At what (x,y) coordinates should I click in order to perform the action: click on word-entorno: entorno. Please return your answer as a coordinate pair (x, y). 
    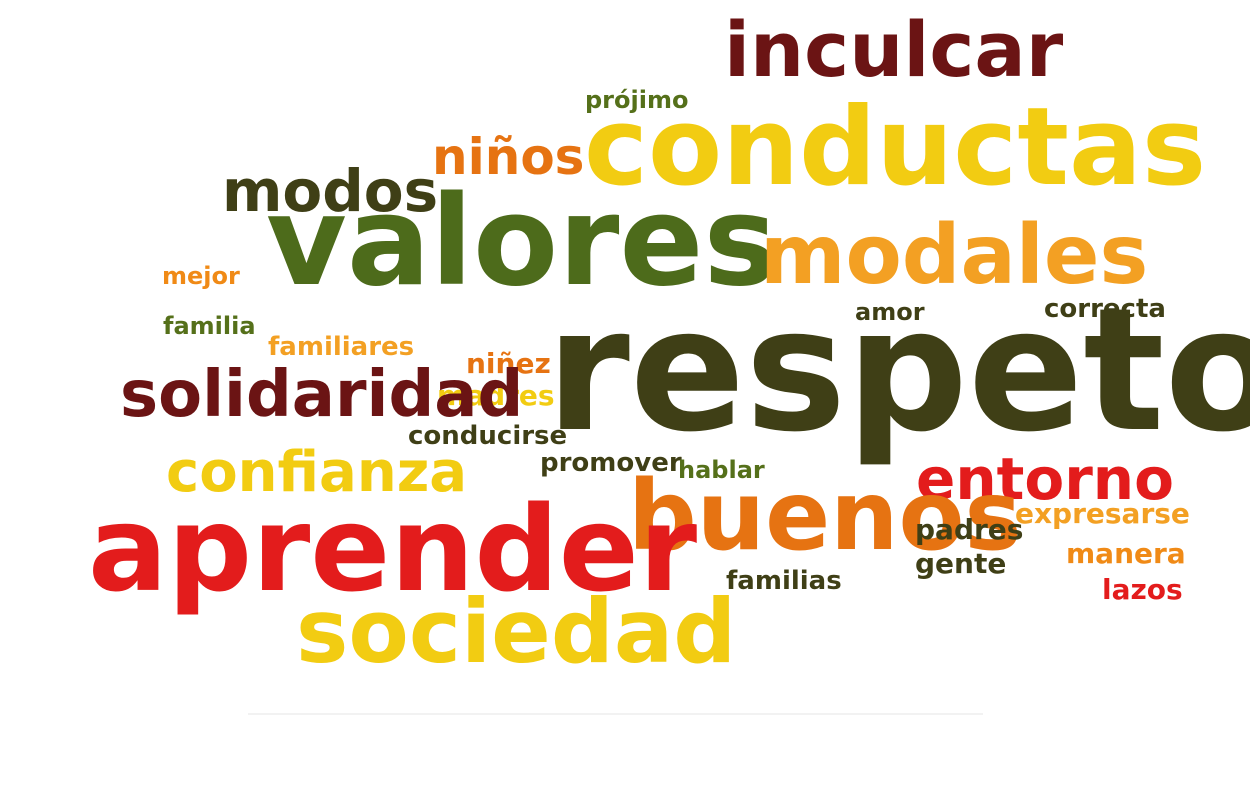
    Looking at the image, I should click on (1045, 479).